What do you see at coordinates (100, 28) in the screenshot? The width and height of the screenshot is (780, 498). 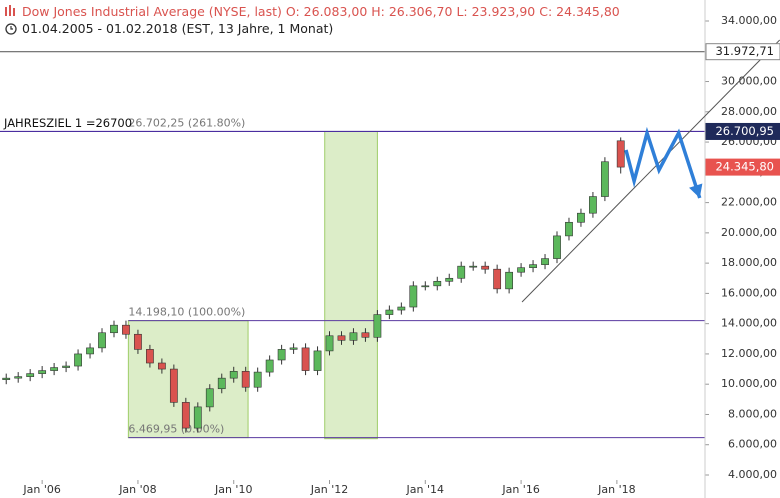 I see `date-range: 01.04.2005 - 01.02.2018` at bounding box center [100, 28].